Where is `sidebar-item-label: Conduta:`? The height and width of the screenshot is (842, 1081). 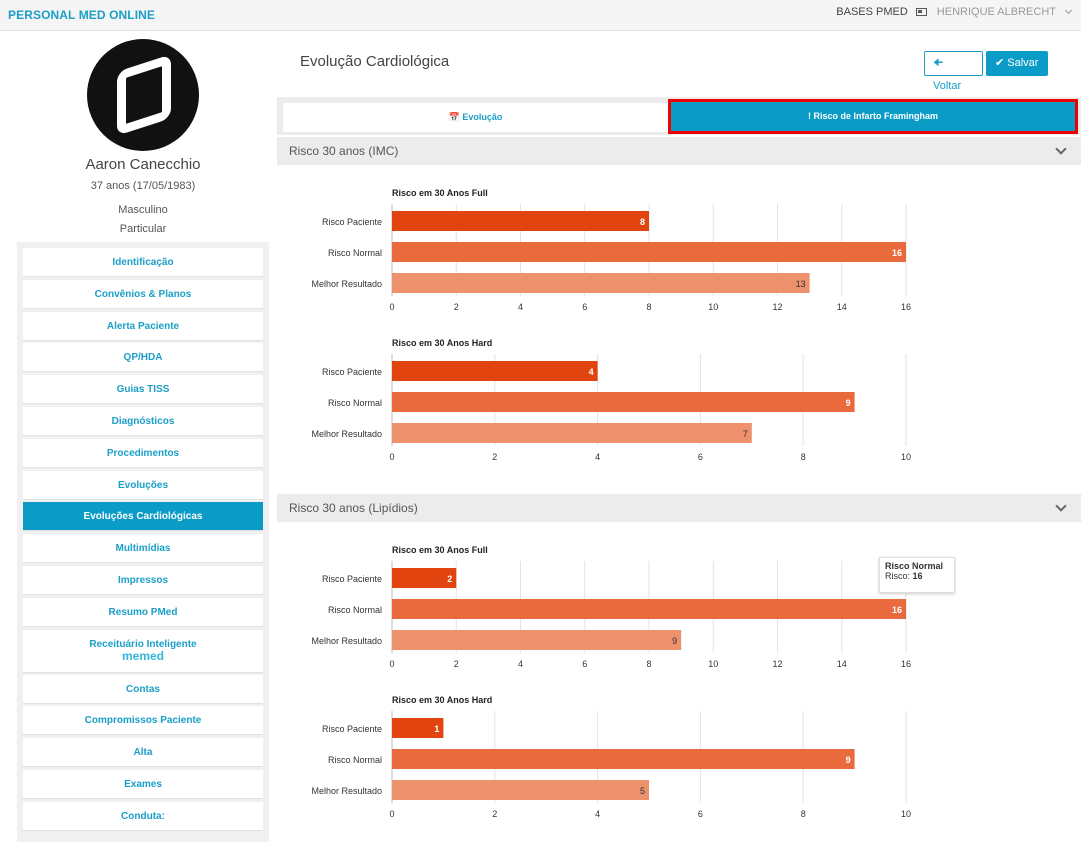 sidebar-item-label: Conduta: is located at coordinates (143, 816).